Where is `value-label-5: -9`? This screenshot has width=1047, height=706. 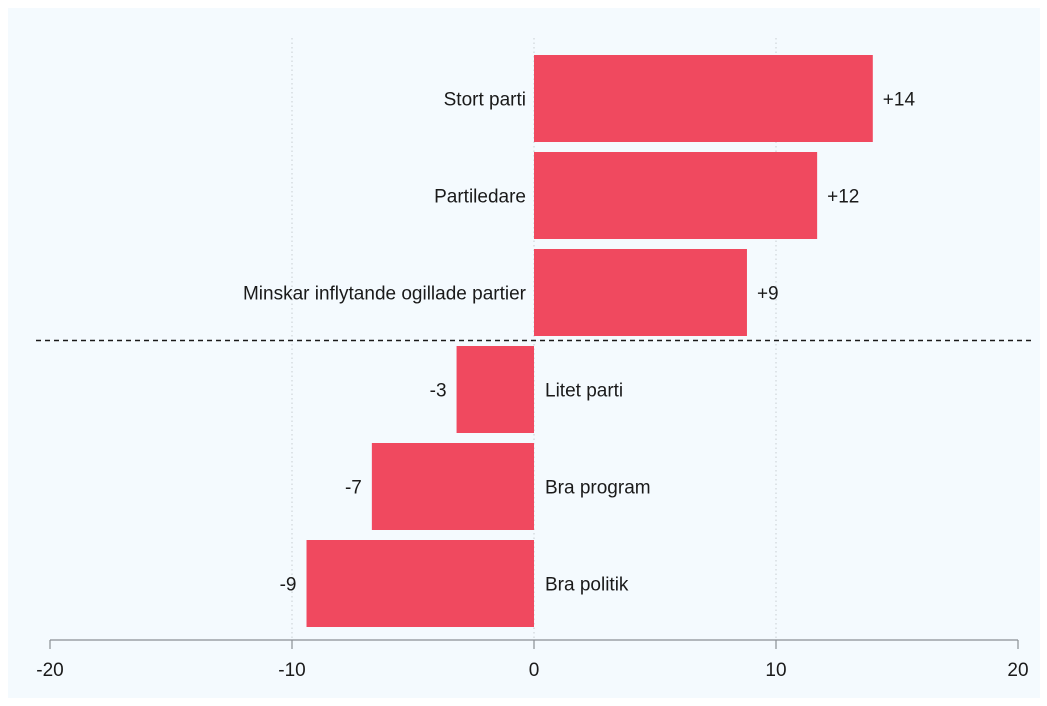 value-label-5: -9 is located at coordinates (288, 585).